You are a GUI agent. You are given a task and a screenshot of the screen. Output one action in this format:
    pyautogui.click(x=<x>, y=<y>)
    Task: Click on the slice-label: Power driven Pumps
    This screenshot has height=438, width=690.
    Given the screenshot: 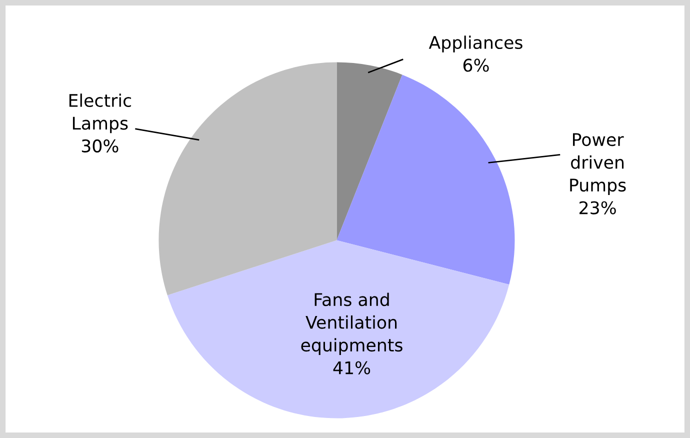 What is the action you would take?
    pyautogui.click(x=598, y=164)
    